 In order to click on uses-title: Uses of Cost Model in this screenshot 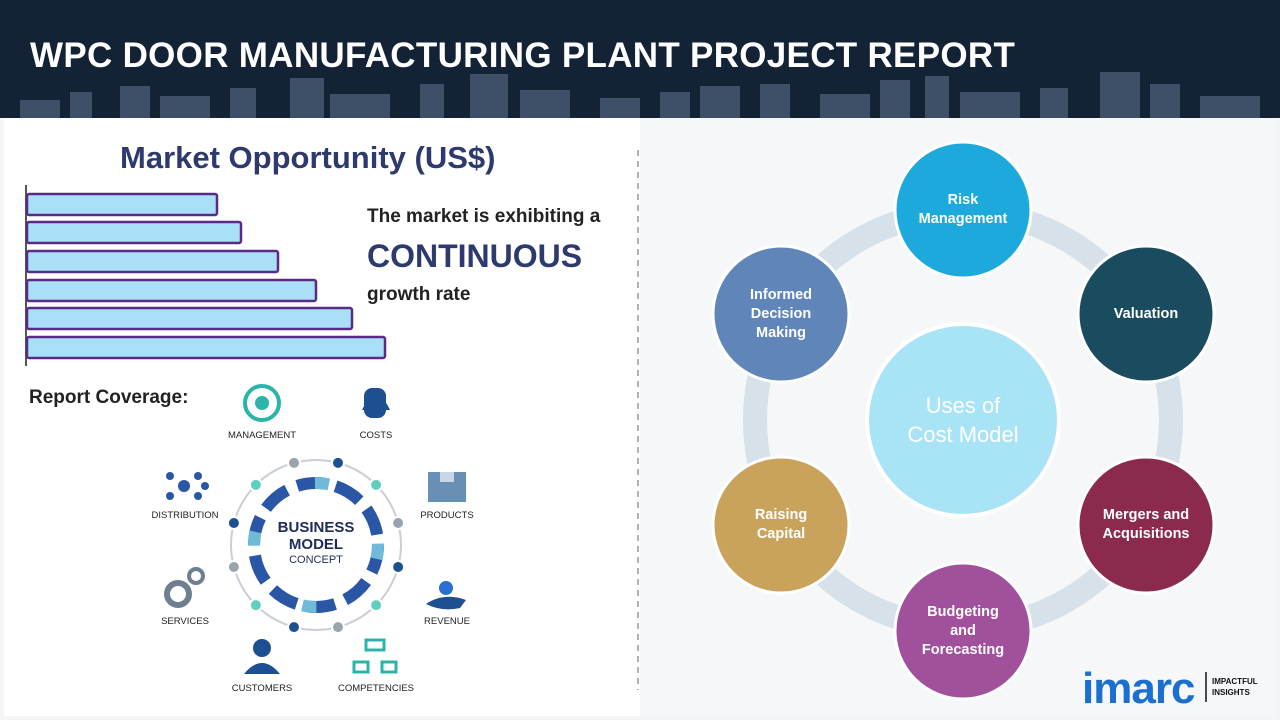, I will do `click(963, 420)`.